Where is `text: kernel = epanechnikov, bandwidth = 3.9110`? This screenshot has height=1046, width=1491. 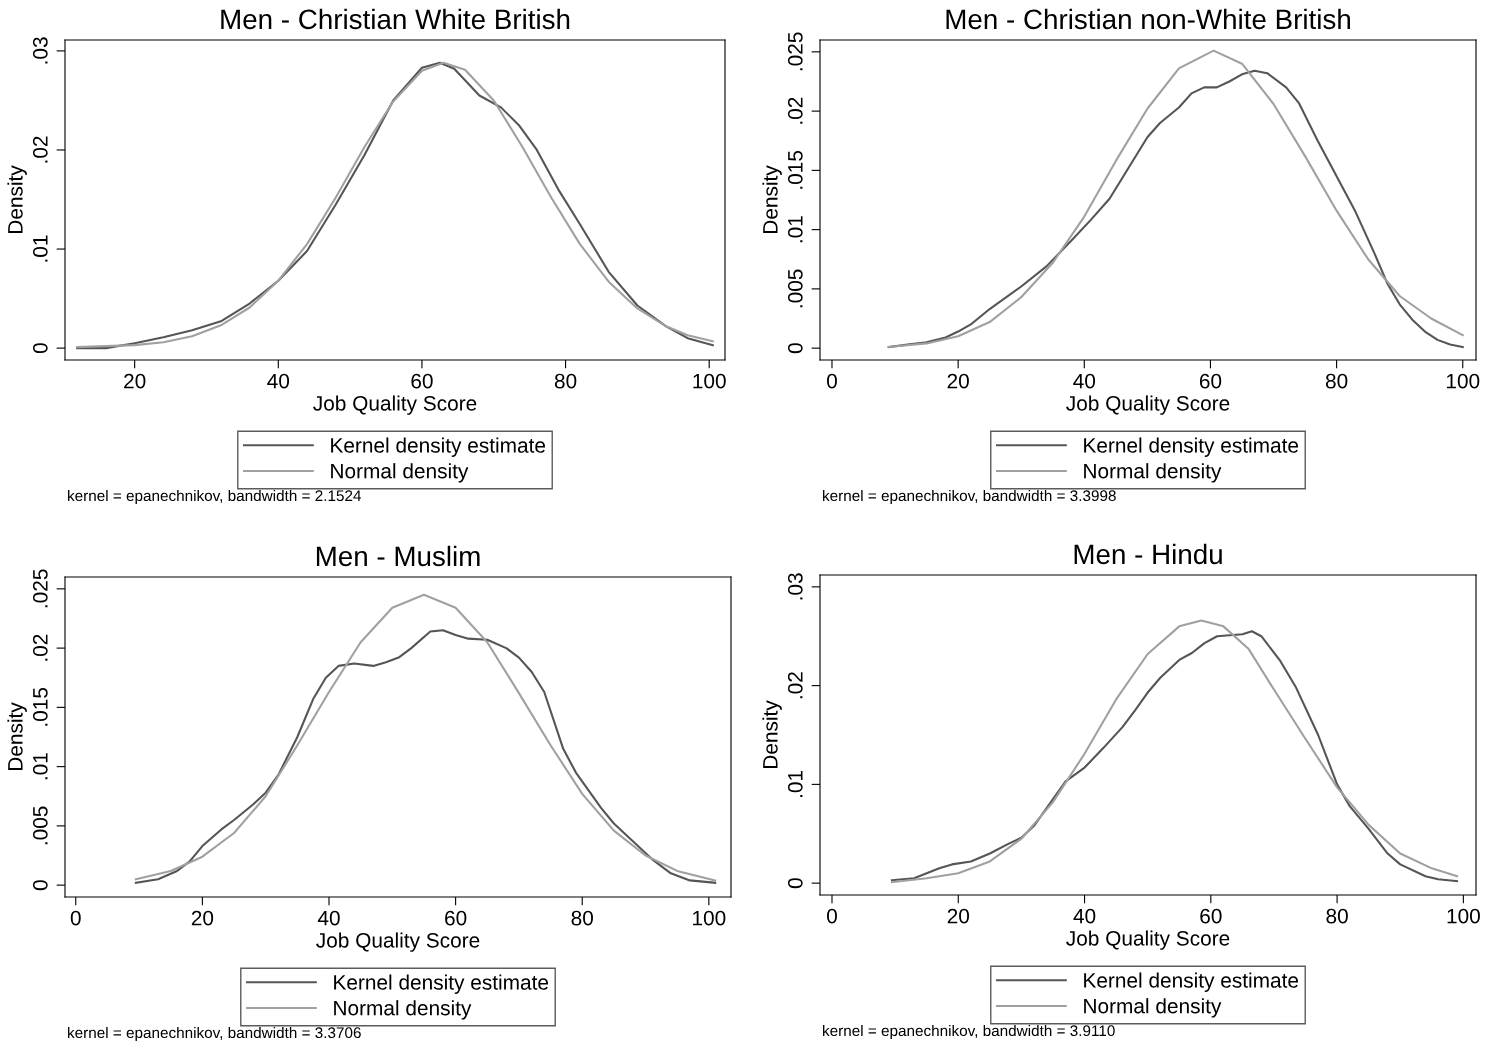
text: kernel = epanechnikov, bandwidth = 3.9110 is located at coordinates (969, 1032).